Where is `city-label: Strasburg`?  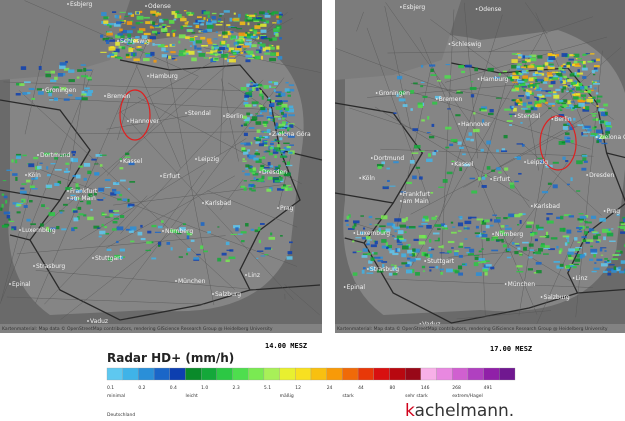 city-label: Strasburg is located at coordinates (50, 266).